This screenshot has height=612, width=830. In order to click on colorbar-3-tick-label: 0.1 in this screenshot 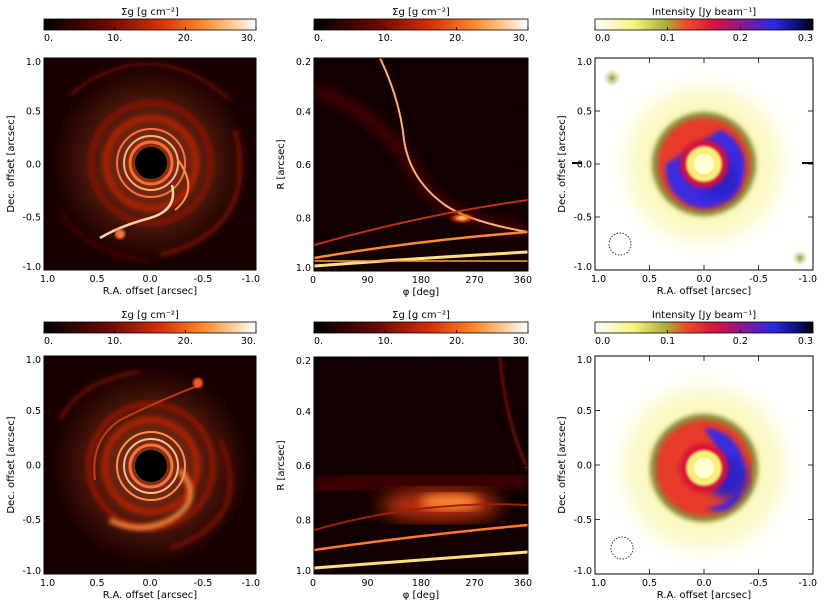, I will do `click(667, 38)`.